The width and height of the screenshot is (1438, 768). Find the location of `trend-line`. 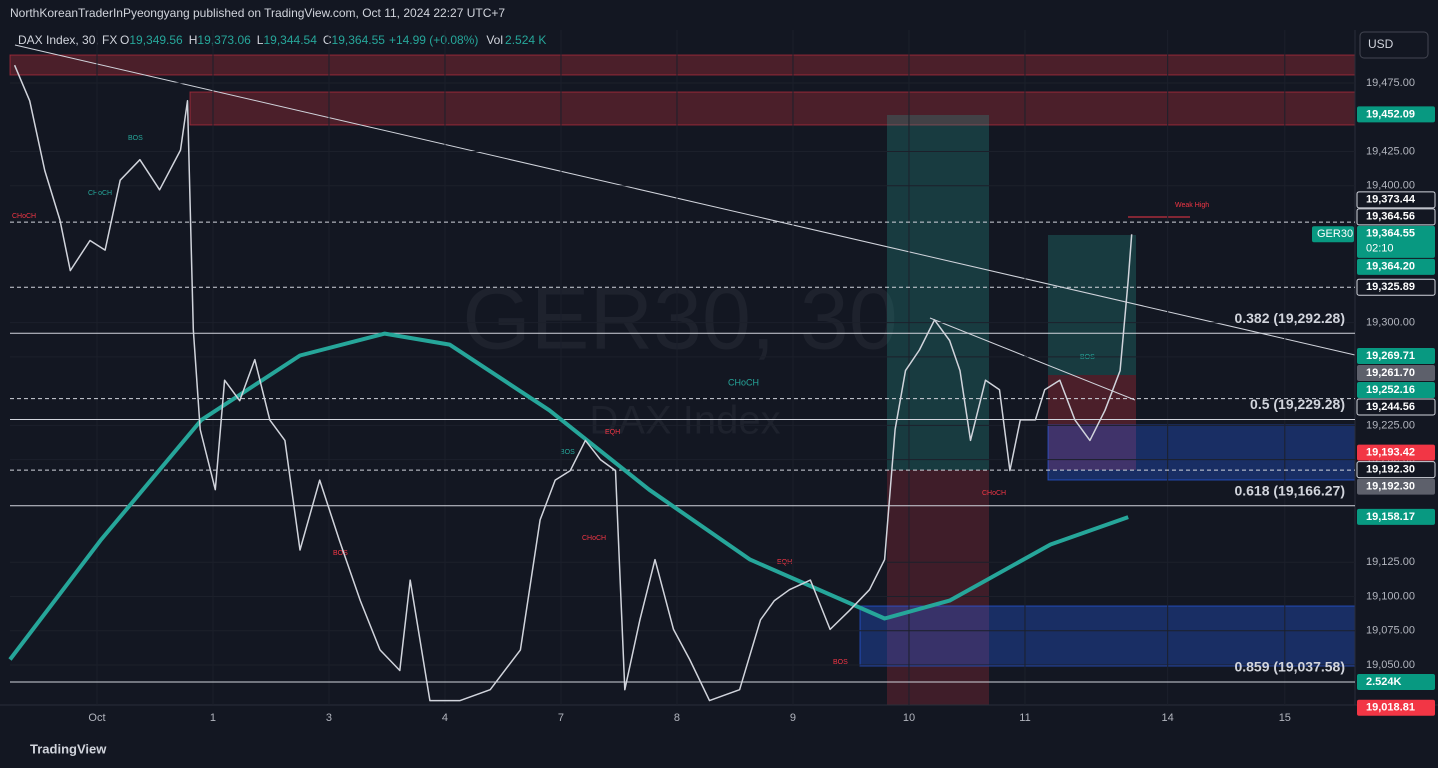

trend-line is located at coordinates (1032, 359).